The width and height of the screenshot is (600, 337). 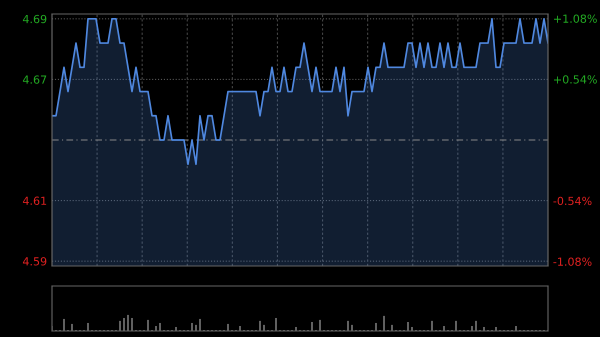 I want to click on y2-tick-label: -1.08%, so click(x=572, y=261).